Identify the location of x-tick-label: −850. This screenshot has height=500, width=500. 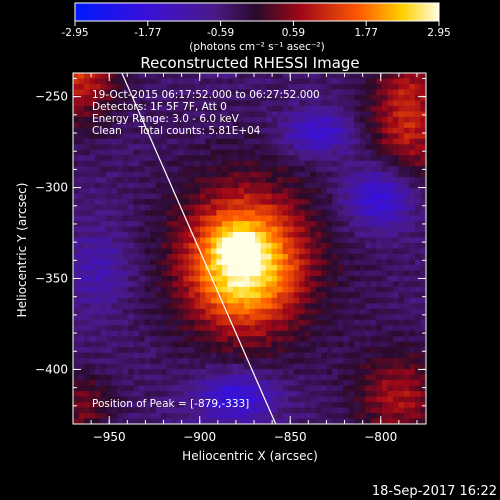
(290, 437).